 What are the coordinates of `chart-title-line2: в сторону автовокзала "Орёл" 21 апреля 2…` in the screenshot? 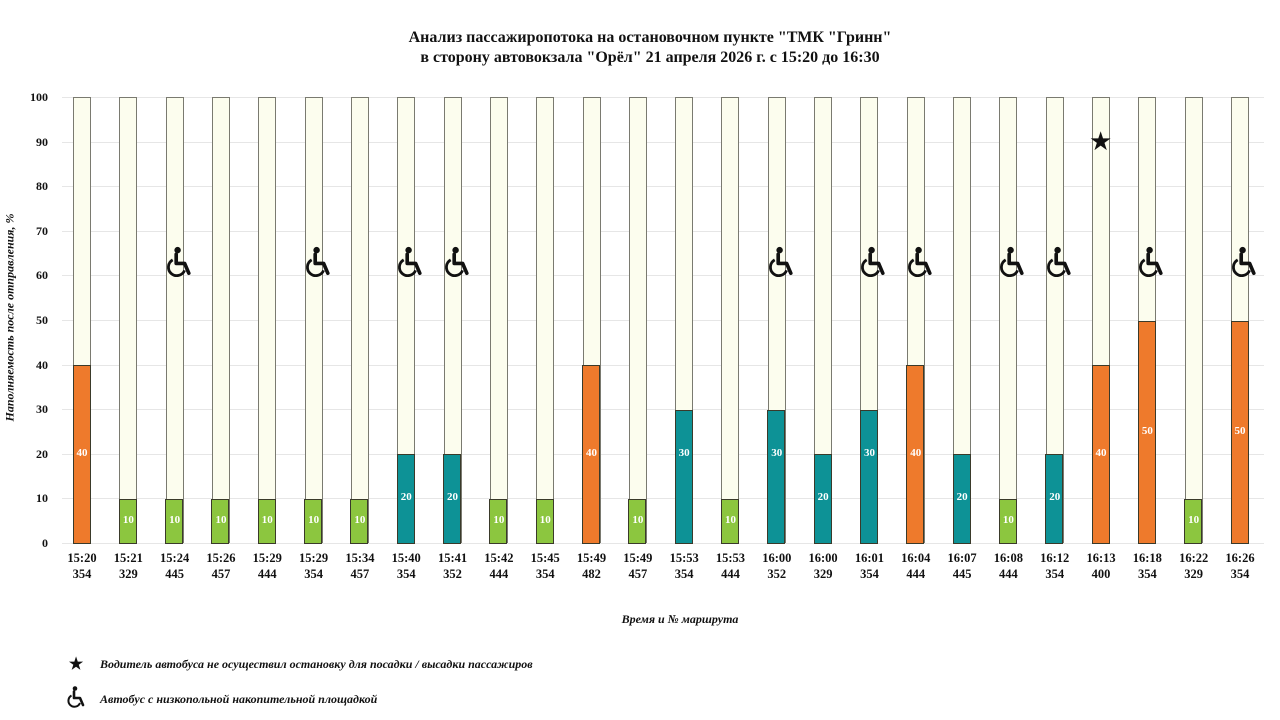 It's located at (650, 57).